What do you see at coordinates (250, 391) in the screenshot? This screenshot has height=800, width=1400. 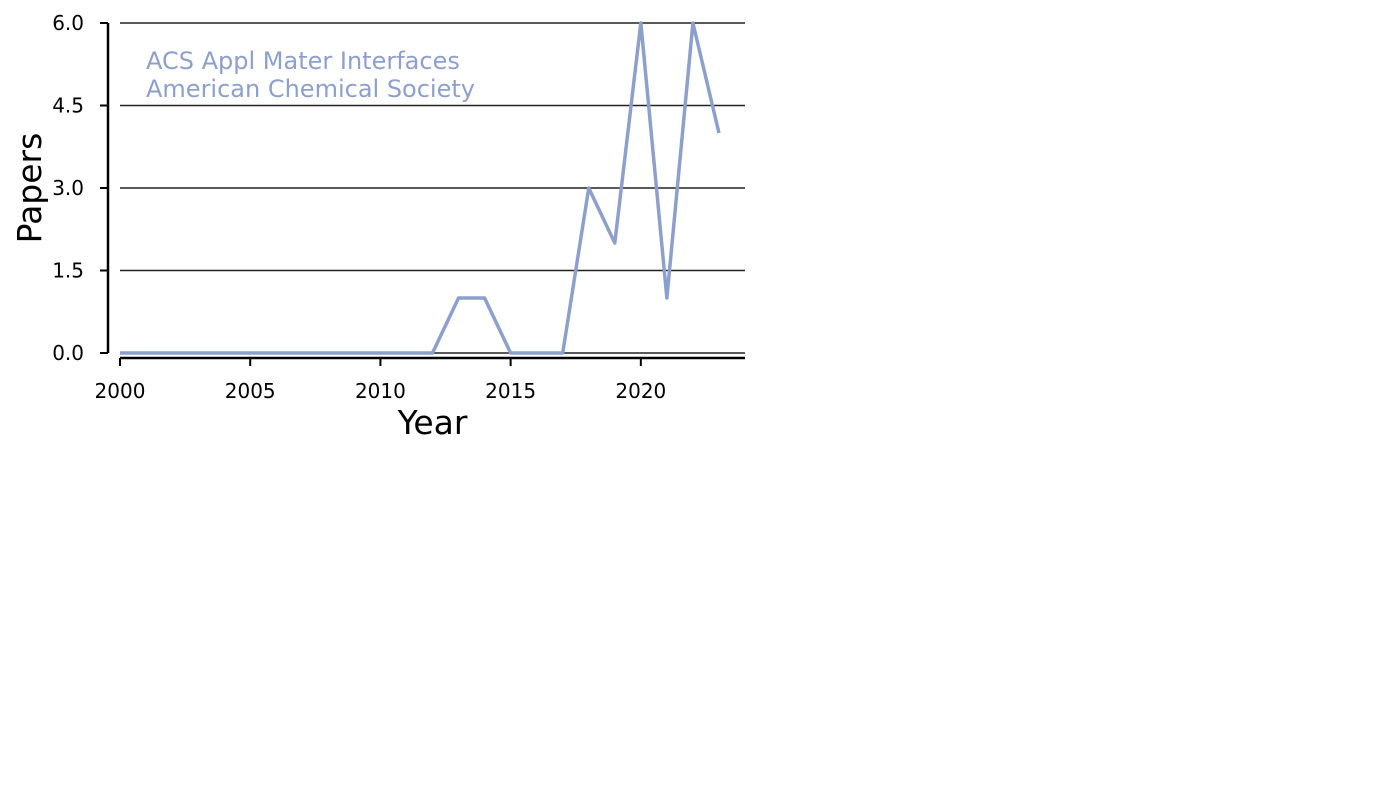 I see `x-tick-label: 2005` at bounding box center [250, 391].